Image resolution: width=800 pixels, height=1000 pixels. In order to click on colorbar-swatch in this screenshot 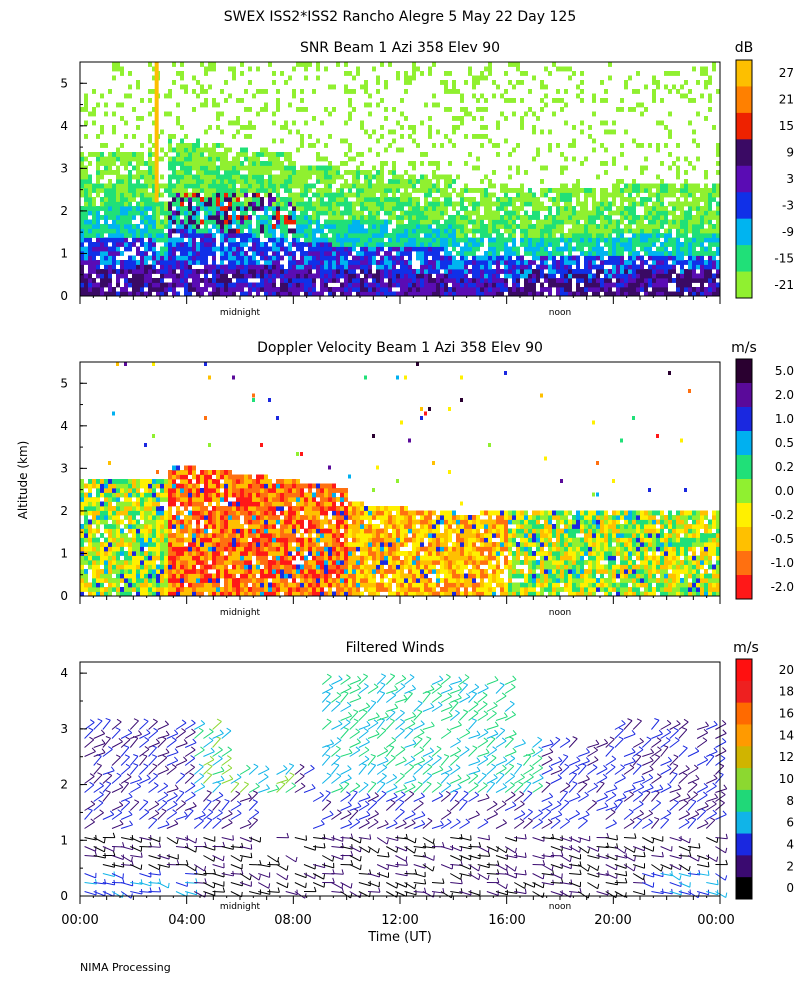, I will do `click(744, 126)`.